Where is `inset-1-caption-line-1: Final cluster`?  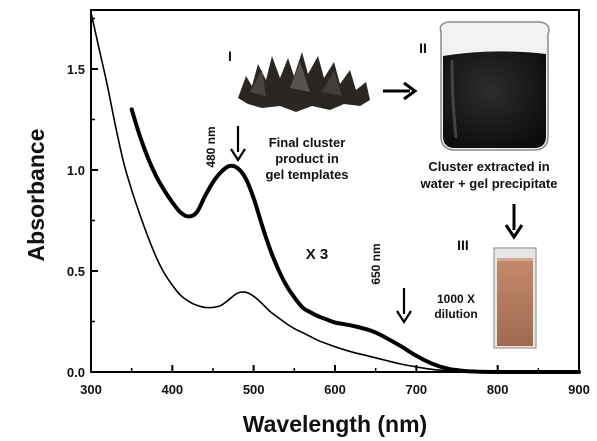
inset-1-caption-line-1: Final cluster is located at coordinates (307, 142).